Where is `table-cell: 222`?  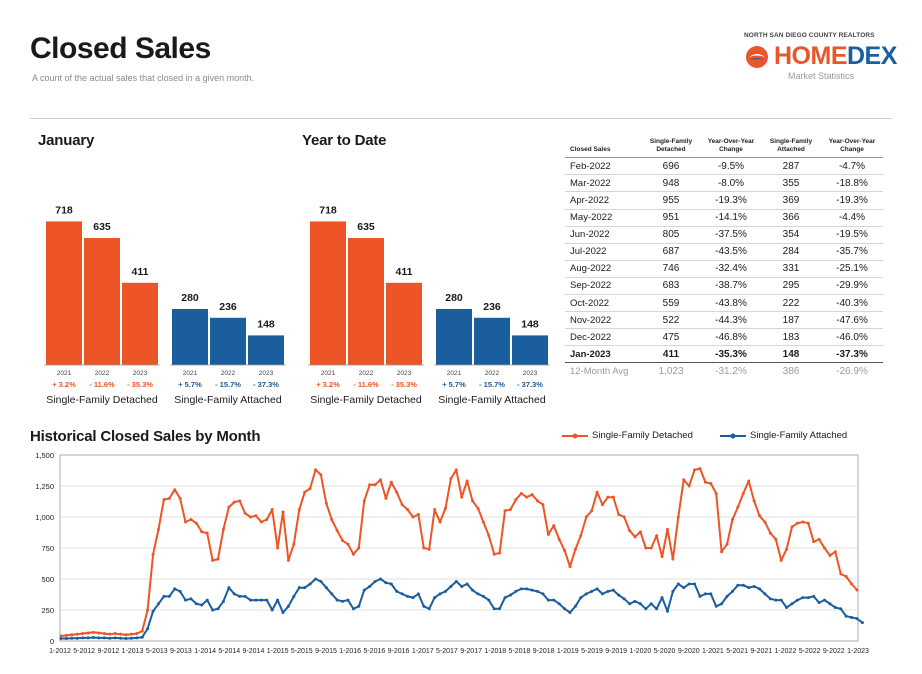
table-cell: 222 is located at coordinates (791, 303).